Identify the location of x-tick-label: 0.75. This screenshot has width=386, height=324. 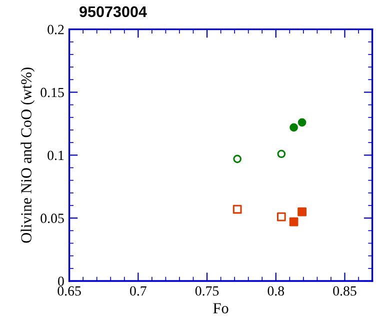
(207, 291).